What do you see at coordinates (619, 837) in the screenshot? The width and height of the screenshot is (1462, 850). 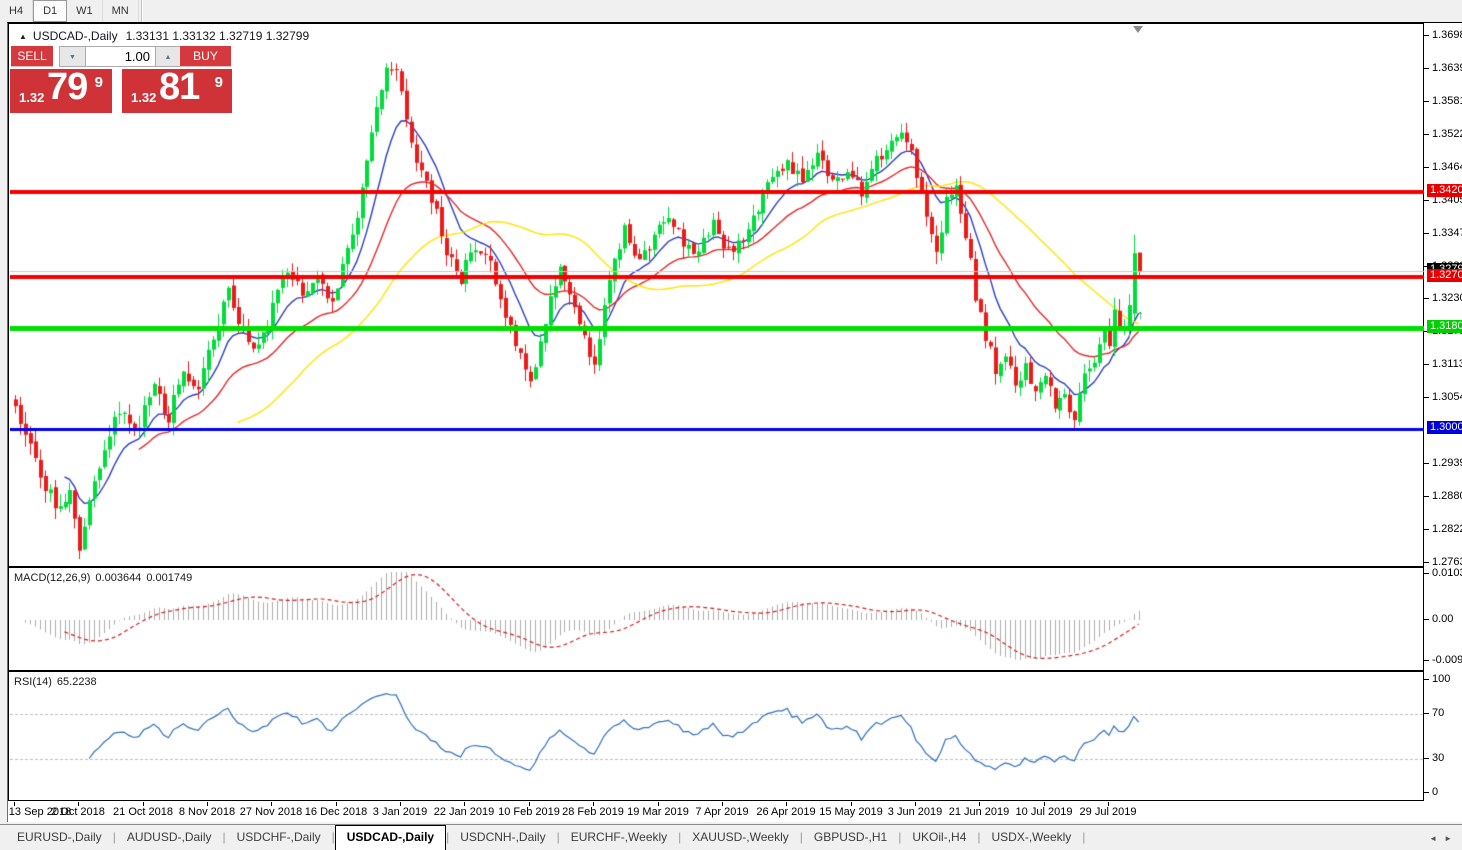 I see `tab-eurchf-weekly: EURCHF-,Weekly` at bounding box center [619, 837].